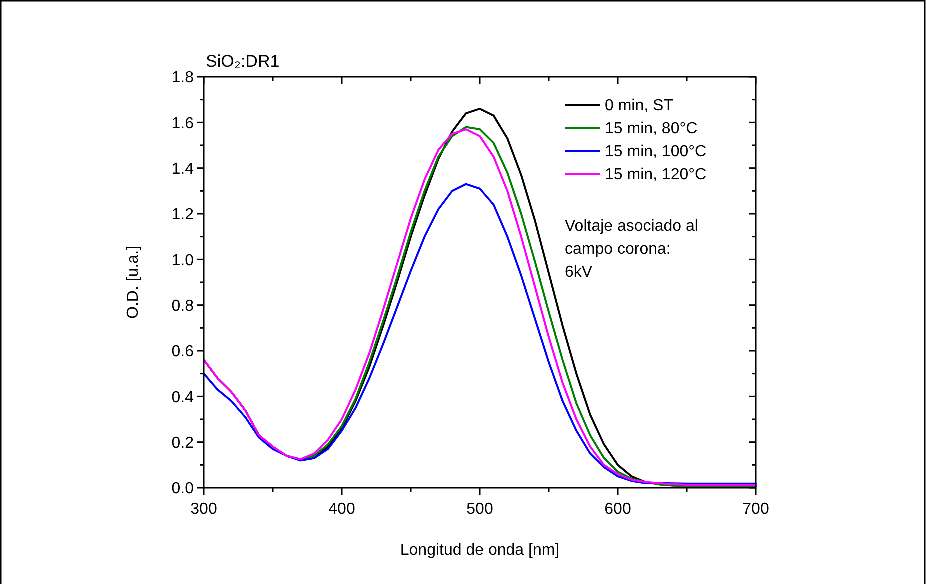 The width and height of the screenshot is (926, 584). I want to click on y-tick-label: 1.4, so click(183, 169).